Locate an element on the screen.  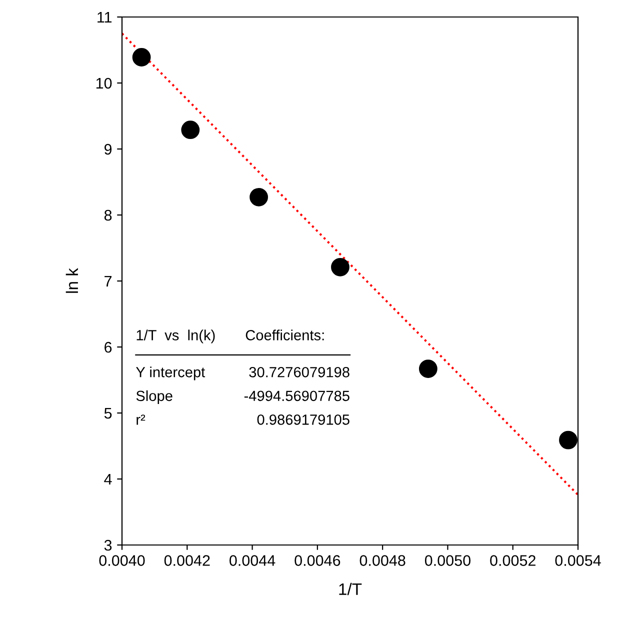
y-tick-label: 8 is located at coordinates (108, 215).